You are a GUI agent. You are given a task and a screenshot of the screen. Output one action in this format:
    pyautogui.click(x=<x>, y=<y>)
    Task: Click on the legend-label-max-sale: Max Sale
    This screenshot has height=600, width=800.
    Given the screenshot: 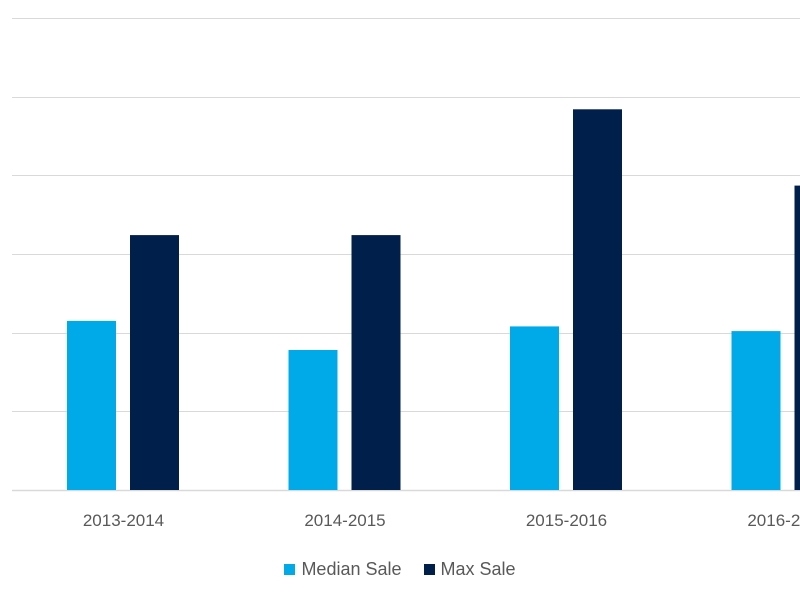 What is the action you would take?
    pyautogui.click(x=478, y=568)
    